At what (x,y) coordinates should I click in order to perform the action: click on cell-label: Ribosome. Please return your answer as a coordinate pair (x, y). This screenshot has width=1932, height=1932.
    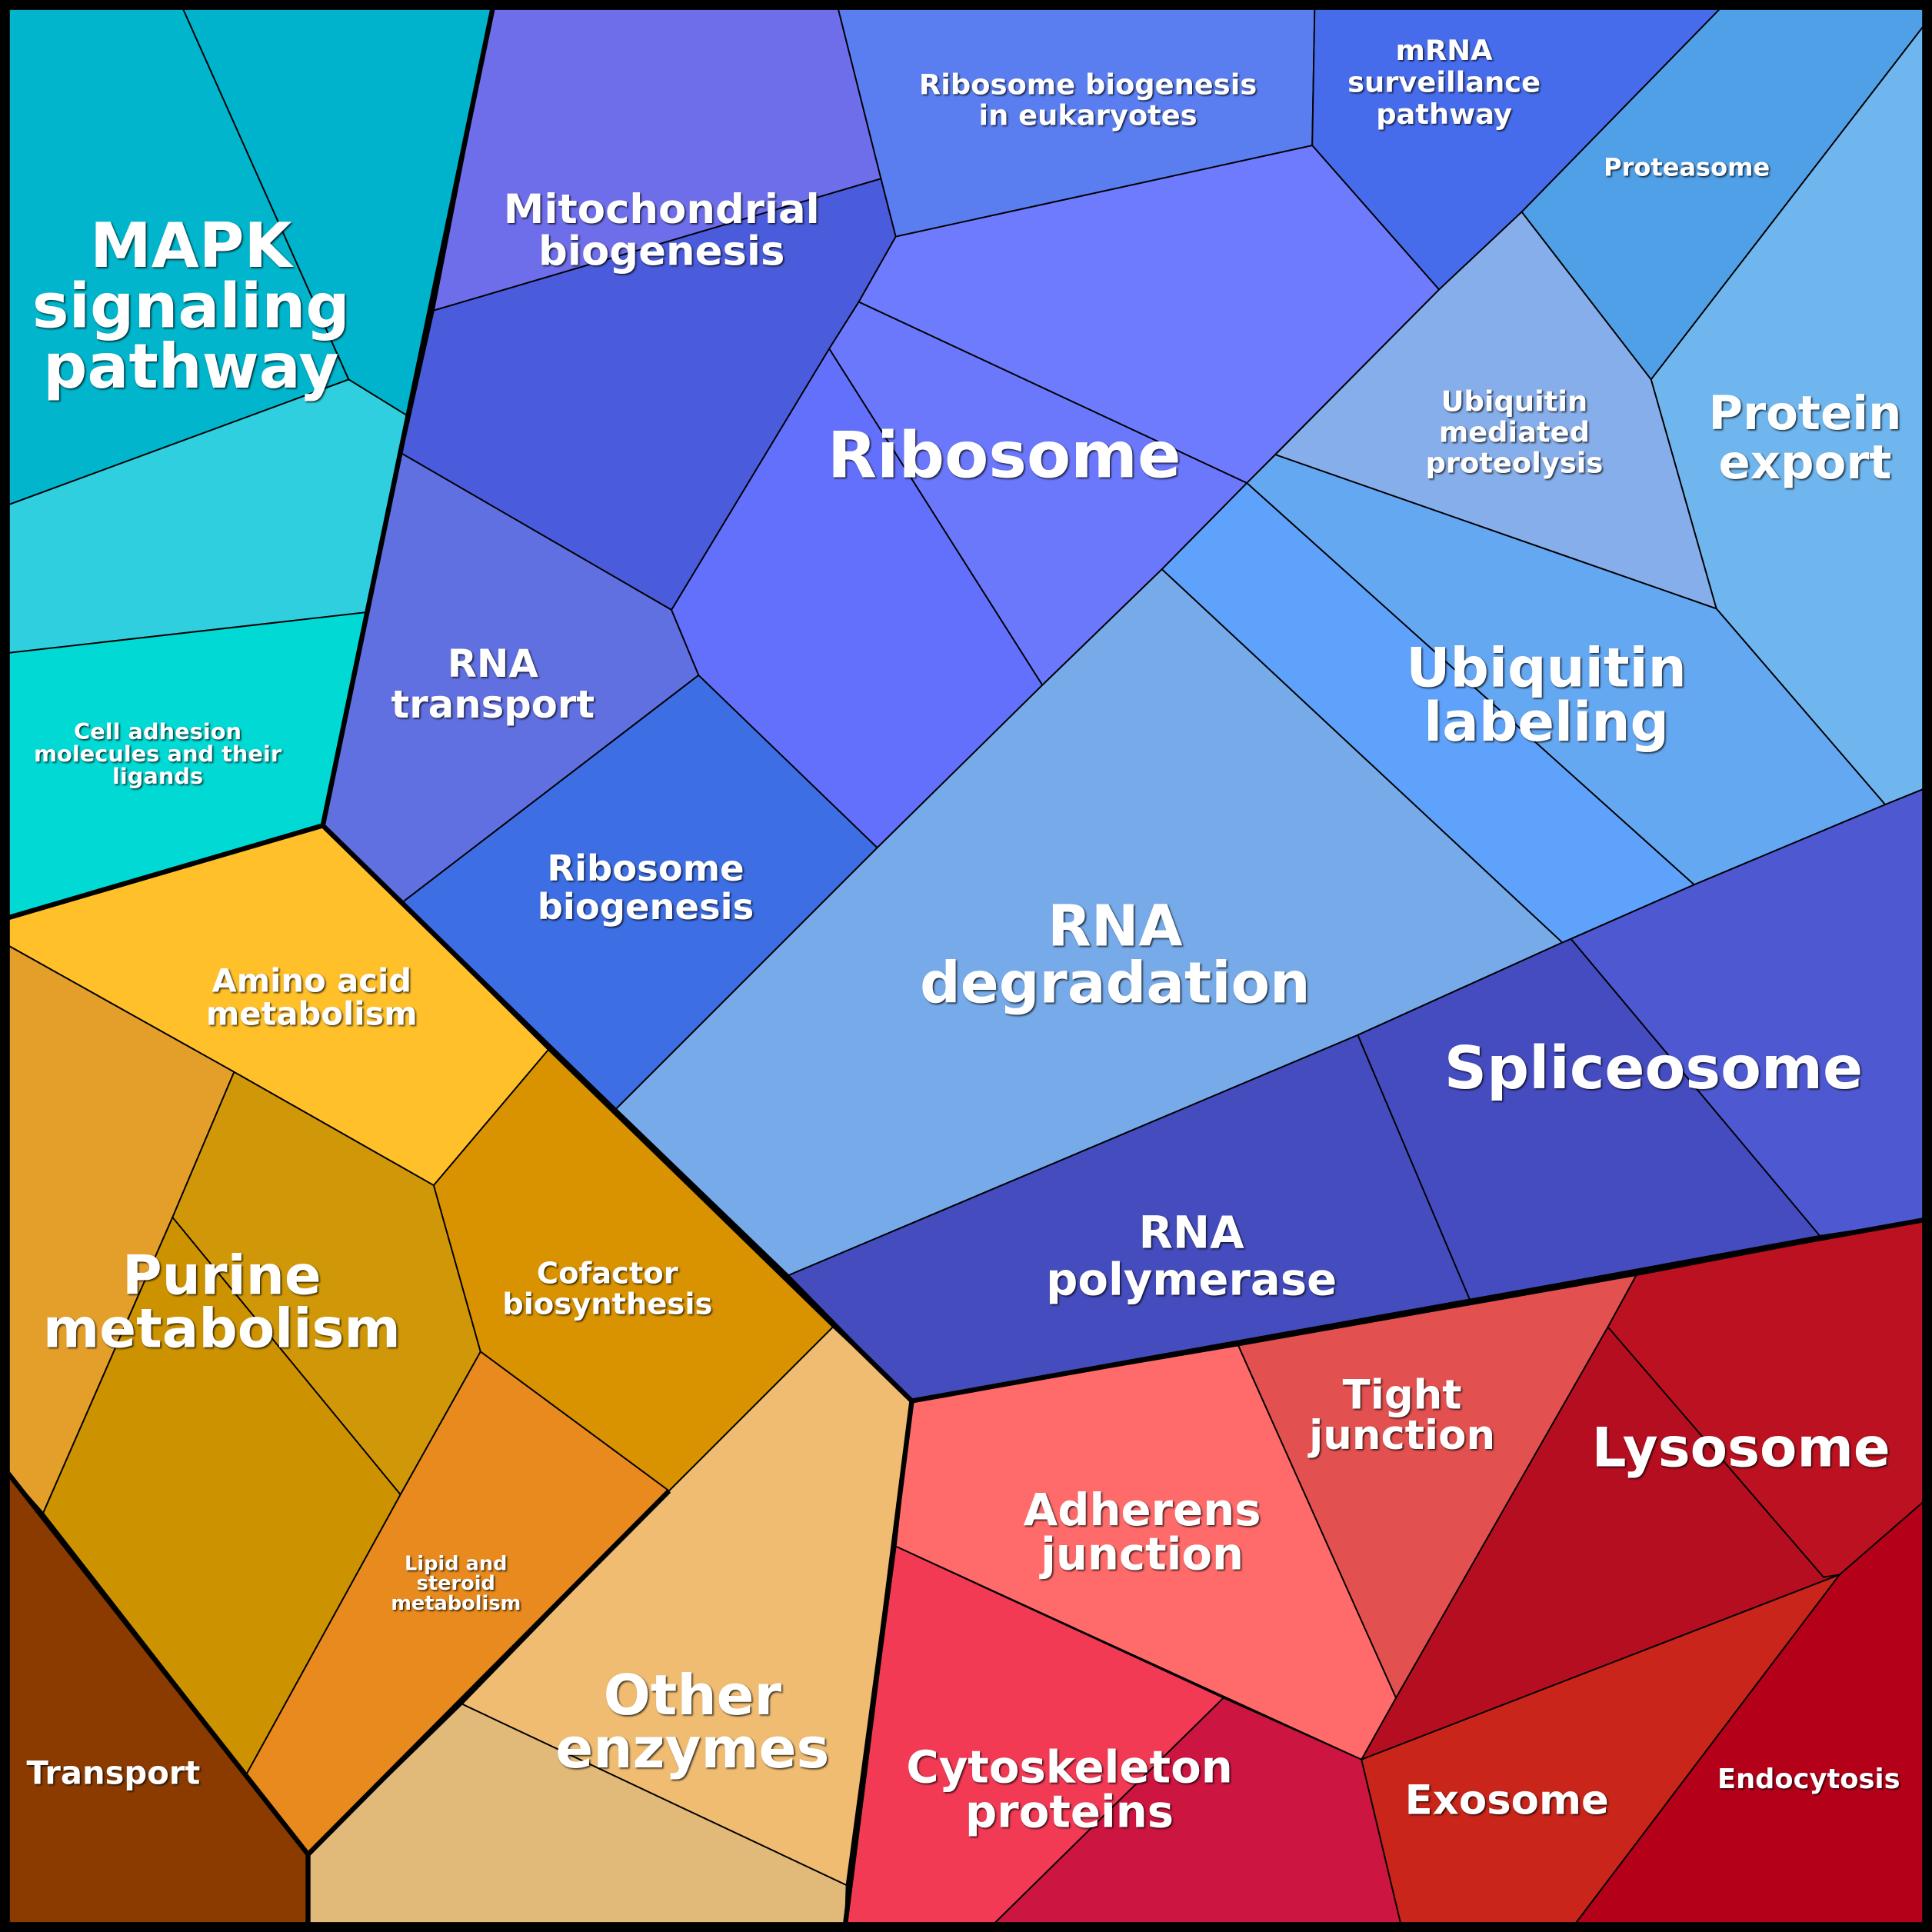
    Looking at the image, I should click on (1004, 455).